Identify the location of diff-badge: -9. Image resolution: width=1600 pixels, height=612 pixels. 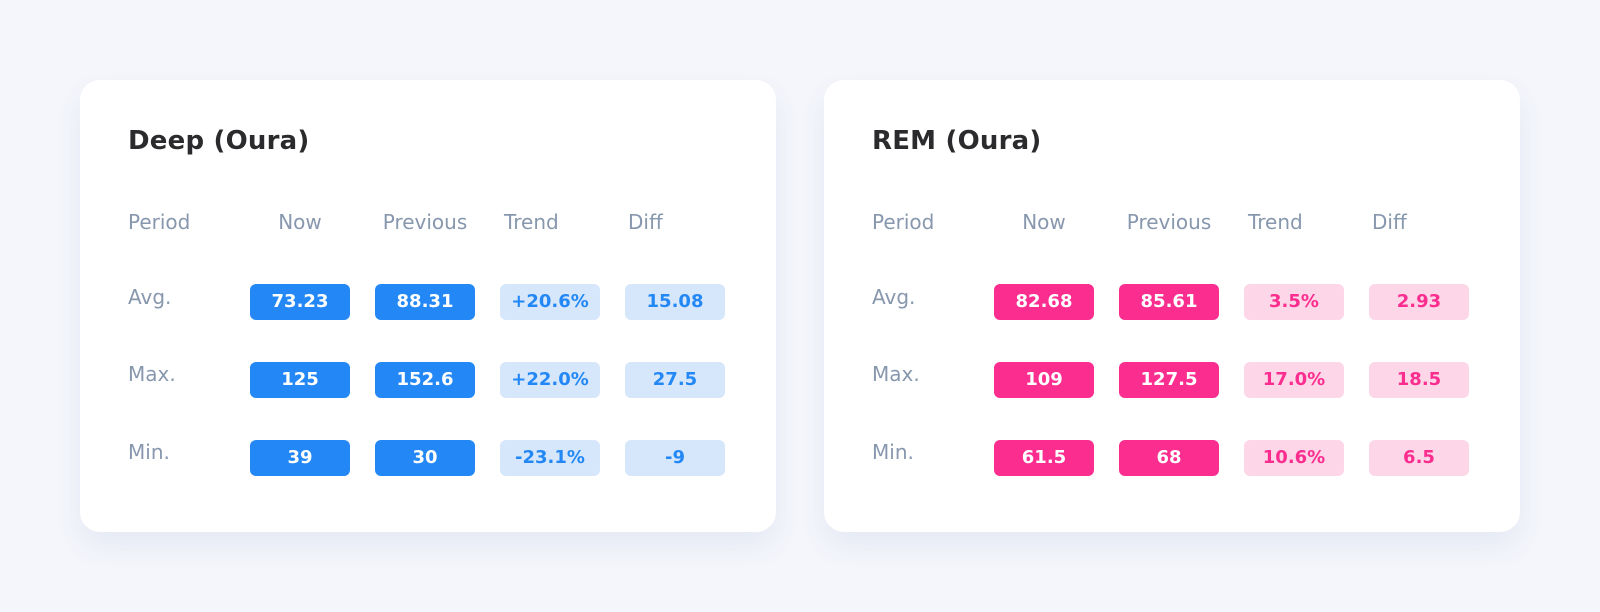
(675, 458).